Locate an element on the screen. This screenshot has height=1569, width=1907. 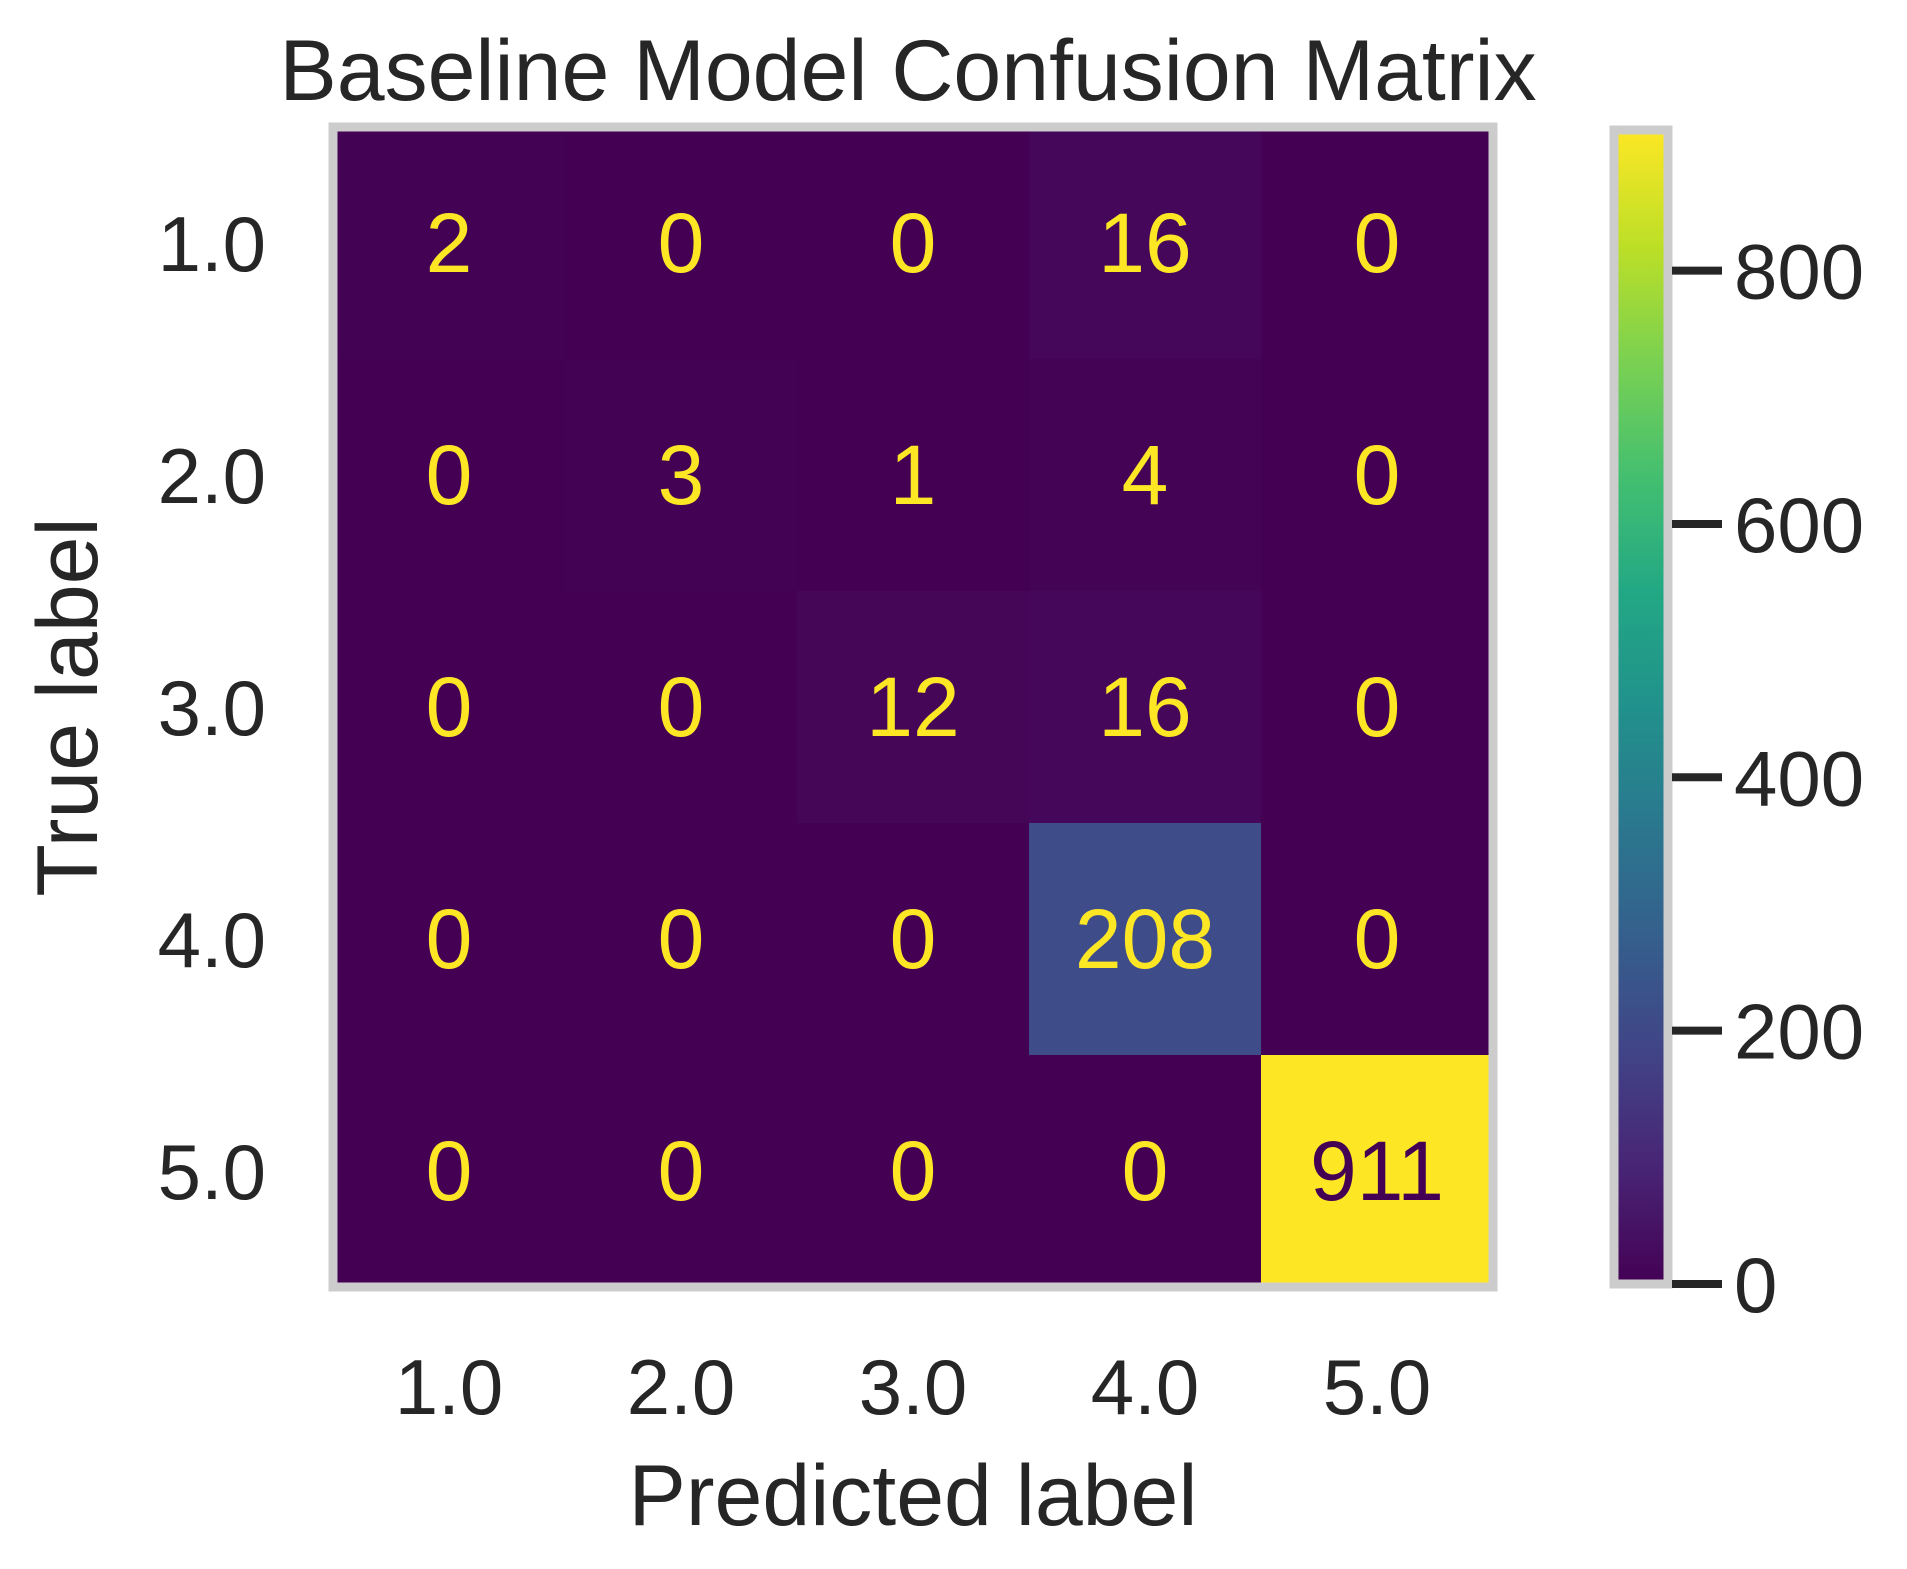
heatmap-cell-r5-c3 is located at coordinates (913, 1171).